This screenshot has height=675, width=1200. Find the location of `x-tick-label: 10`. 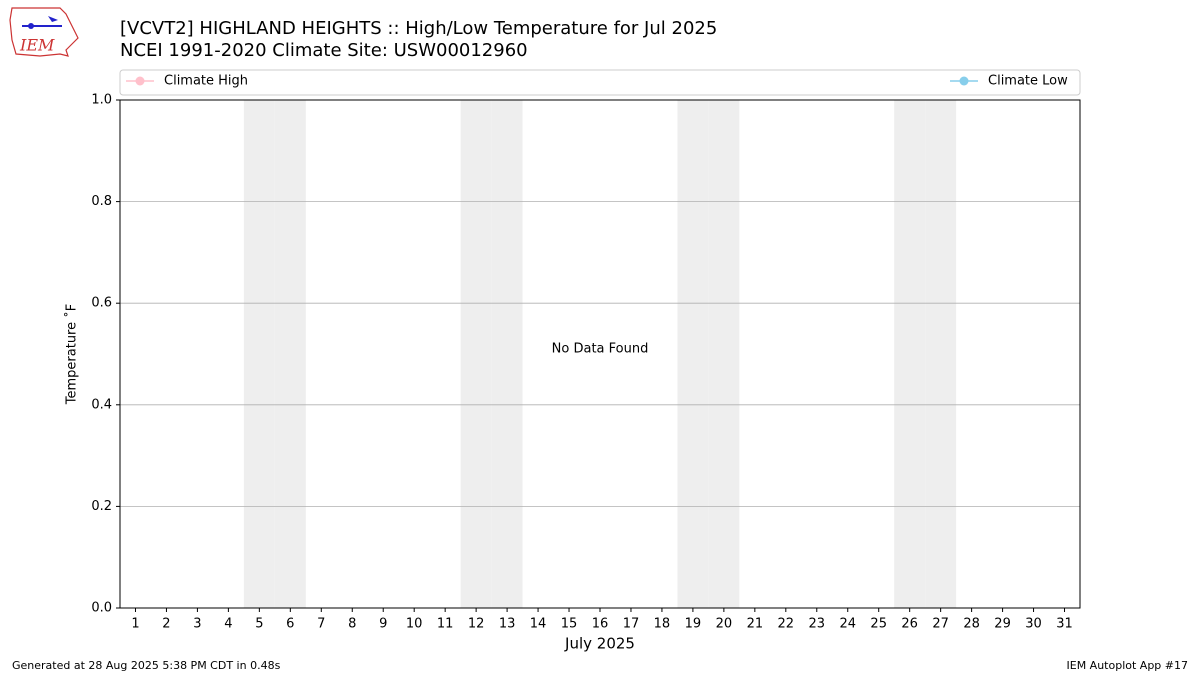

x-tick-label: 10 is located at coordinates (414, 624).